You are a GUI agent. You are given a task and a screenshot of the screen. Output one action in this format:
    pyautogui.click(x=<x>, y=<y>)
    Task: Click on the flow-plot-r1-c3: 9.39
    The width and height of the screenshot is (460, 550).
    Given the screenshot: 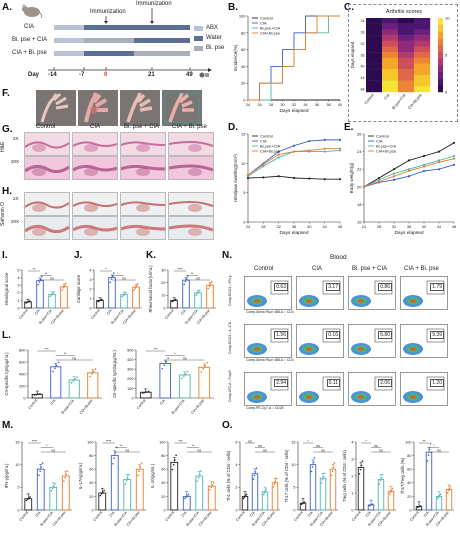 What is the action you would take?
    pyautogui.click(x=424, y=341)
    